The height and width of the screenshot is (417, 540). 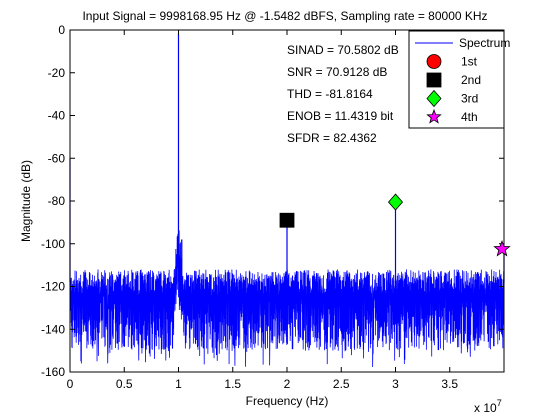 I want to click on x-tick-label: 3, so click(x=395, y=384).